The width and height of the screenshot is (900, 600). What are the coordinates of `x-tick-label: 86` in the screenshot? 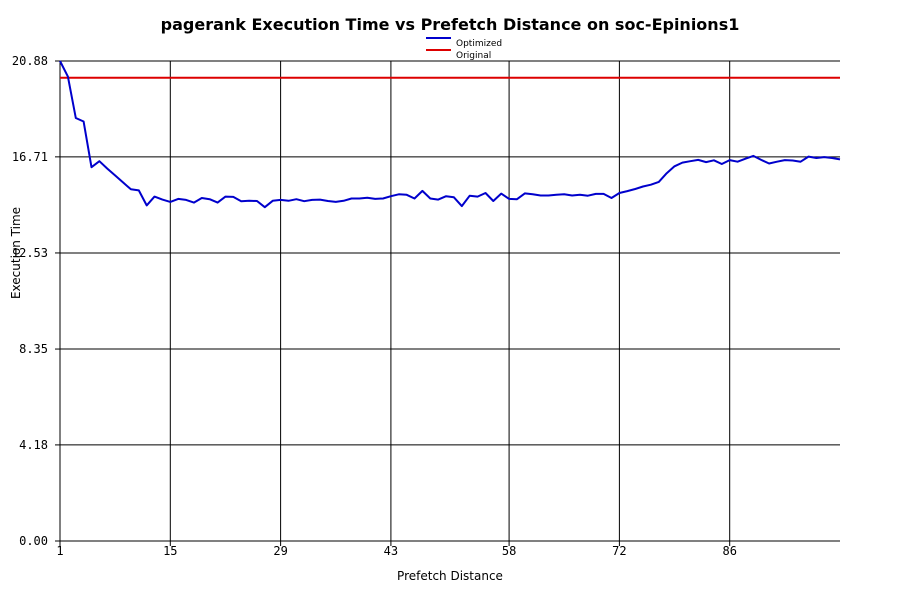 It's located at (729, 551).